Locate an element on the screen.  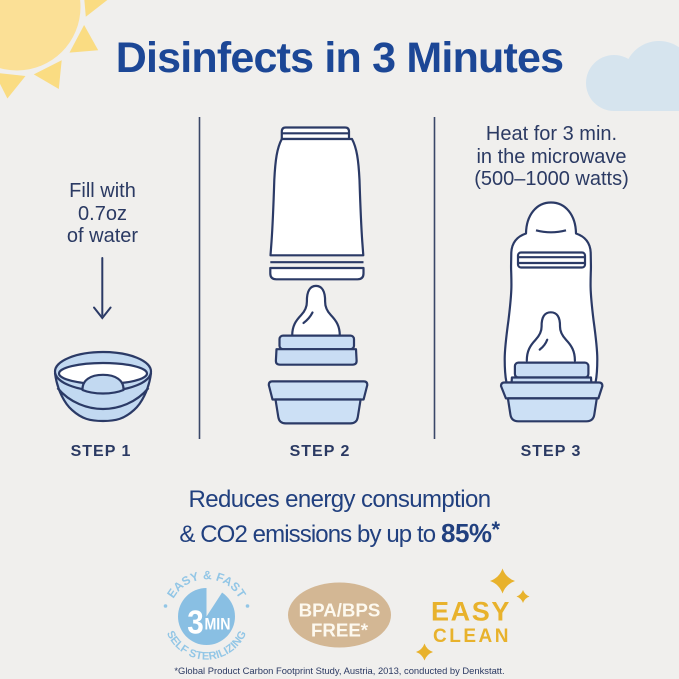
svg-text: BPA/BPS is located at coordinates (340, 610).